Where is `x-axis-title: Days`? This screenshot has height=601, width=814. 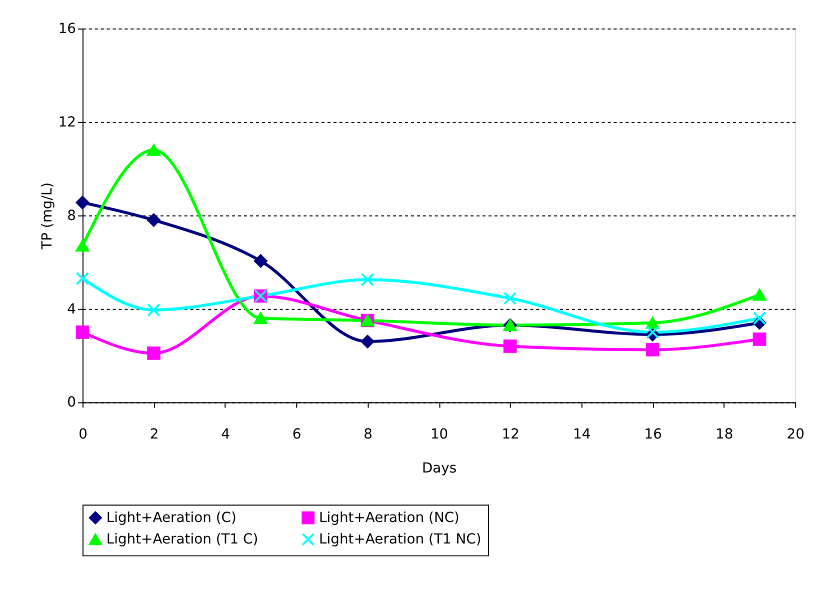
x-axis-title: Days is located at coordinates (439, 468).